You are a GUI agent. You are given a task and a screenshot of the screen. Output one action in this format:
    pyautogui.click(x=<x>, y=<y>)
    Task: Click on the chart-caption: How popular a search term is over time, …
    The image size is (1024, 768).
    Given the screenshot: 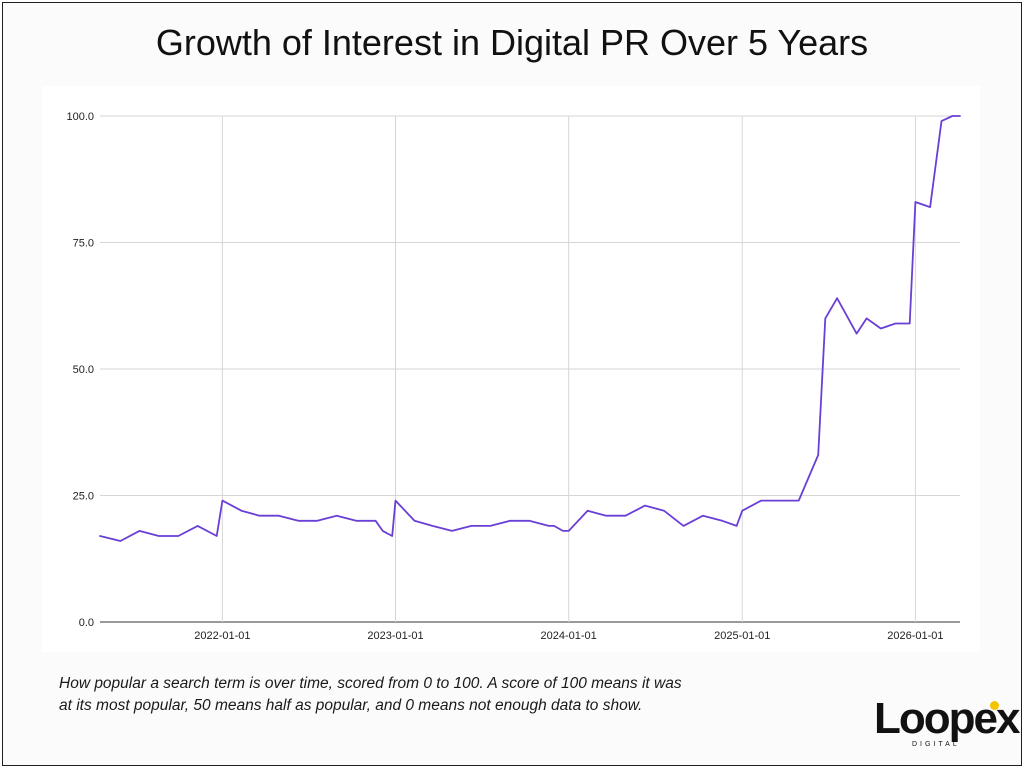 What is the action you would take?
    pyautogui.click(x=439, y=695)
    